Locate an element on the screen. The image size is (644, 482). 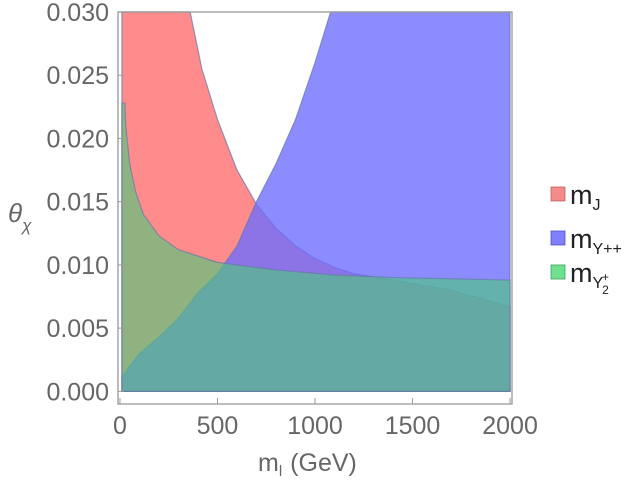
y-axis-label: θχ is located at coordinates (20, 216).